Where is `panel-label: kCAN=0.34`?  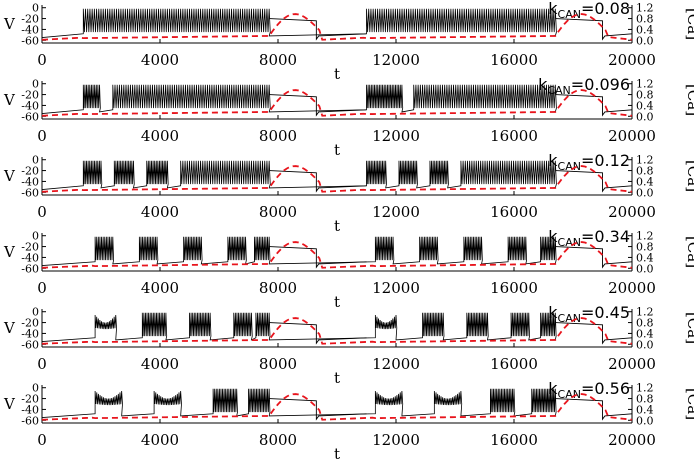 panel-label: kCAN=0.34 is located at coordinates (589, 238).